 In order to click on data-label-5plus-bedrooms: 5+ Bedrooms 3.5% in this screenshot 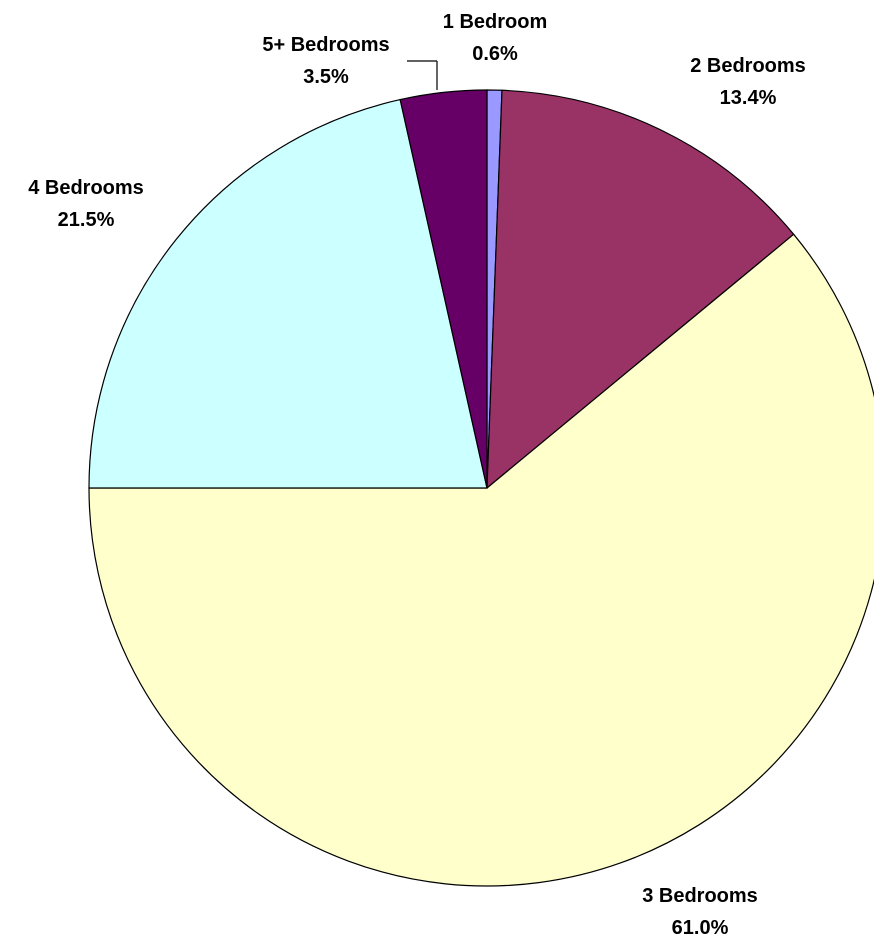, I will do `click(325, 61)`.